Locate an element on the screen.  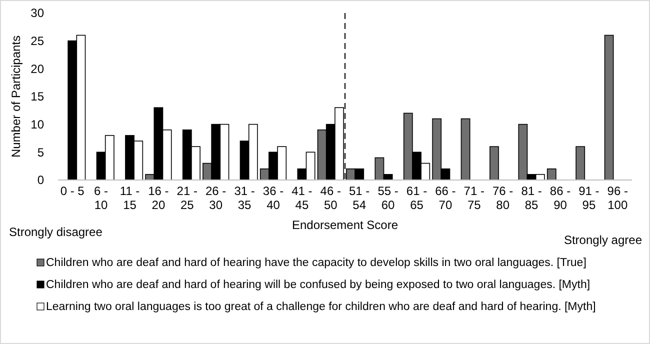
y-tick-label: 0 is located at coordinates (40, 180).